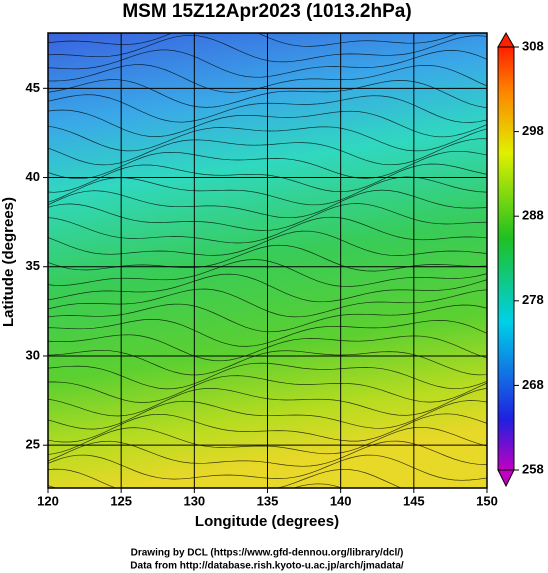 This screenshot has height=573, width=548. Describe the element at coordinates (506, 258) in the screenshot. I see `colorbar` at that location.